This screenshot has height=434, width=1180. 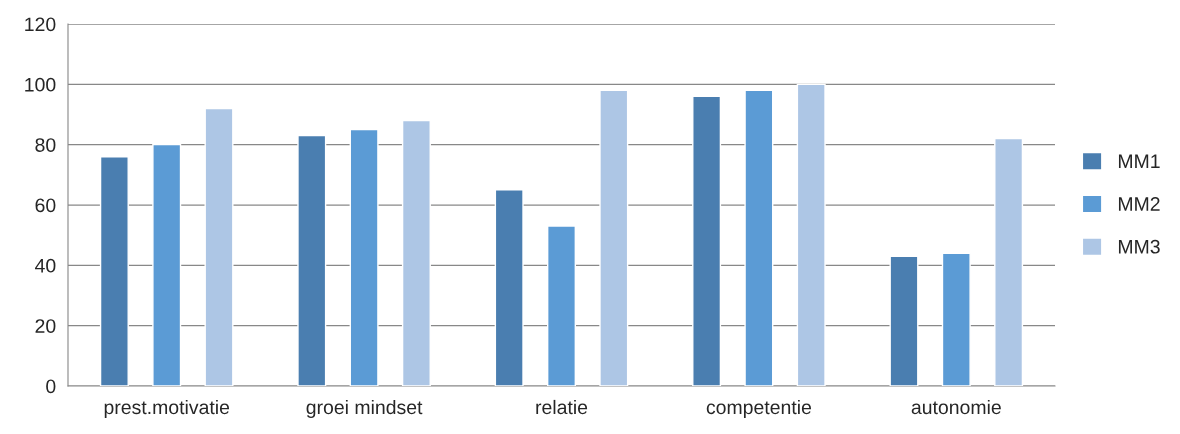 What do you see at coordinates (45, 205) in the screenshot?
I see `y-tick-label: 60` at bounding box center [45, 205].